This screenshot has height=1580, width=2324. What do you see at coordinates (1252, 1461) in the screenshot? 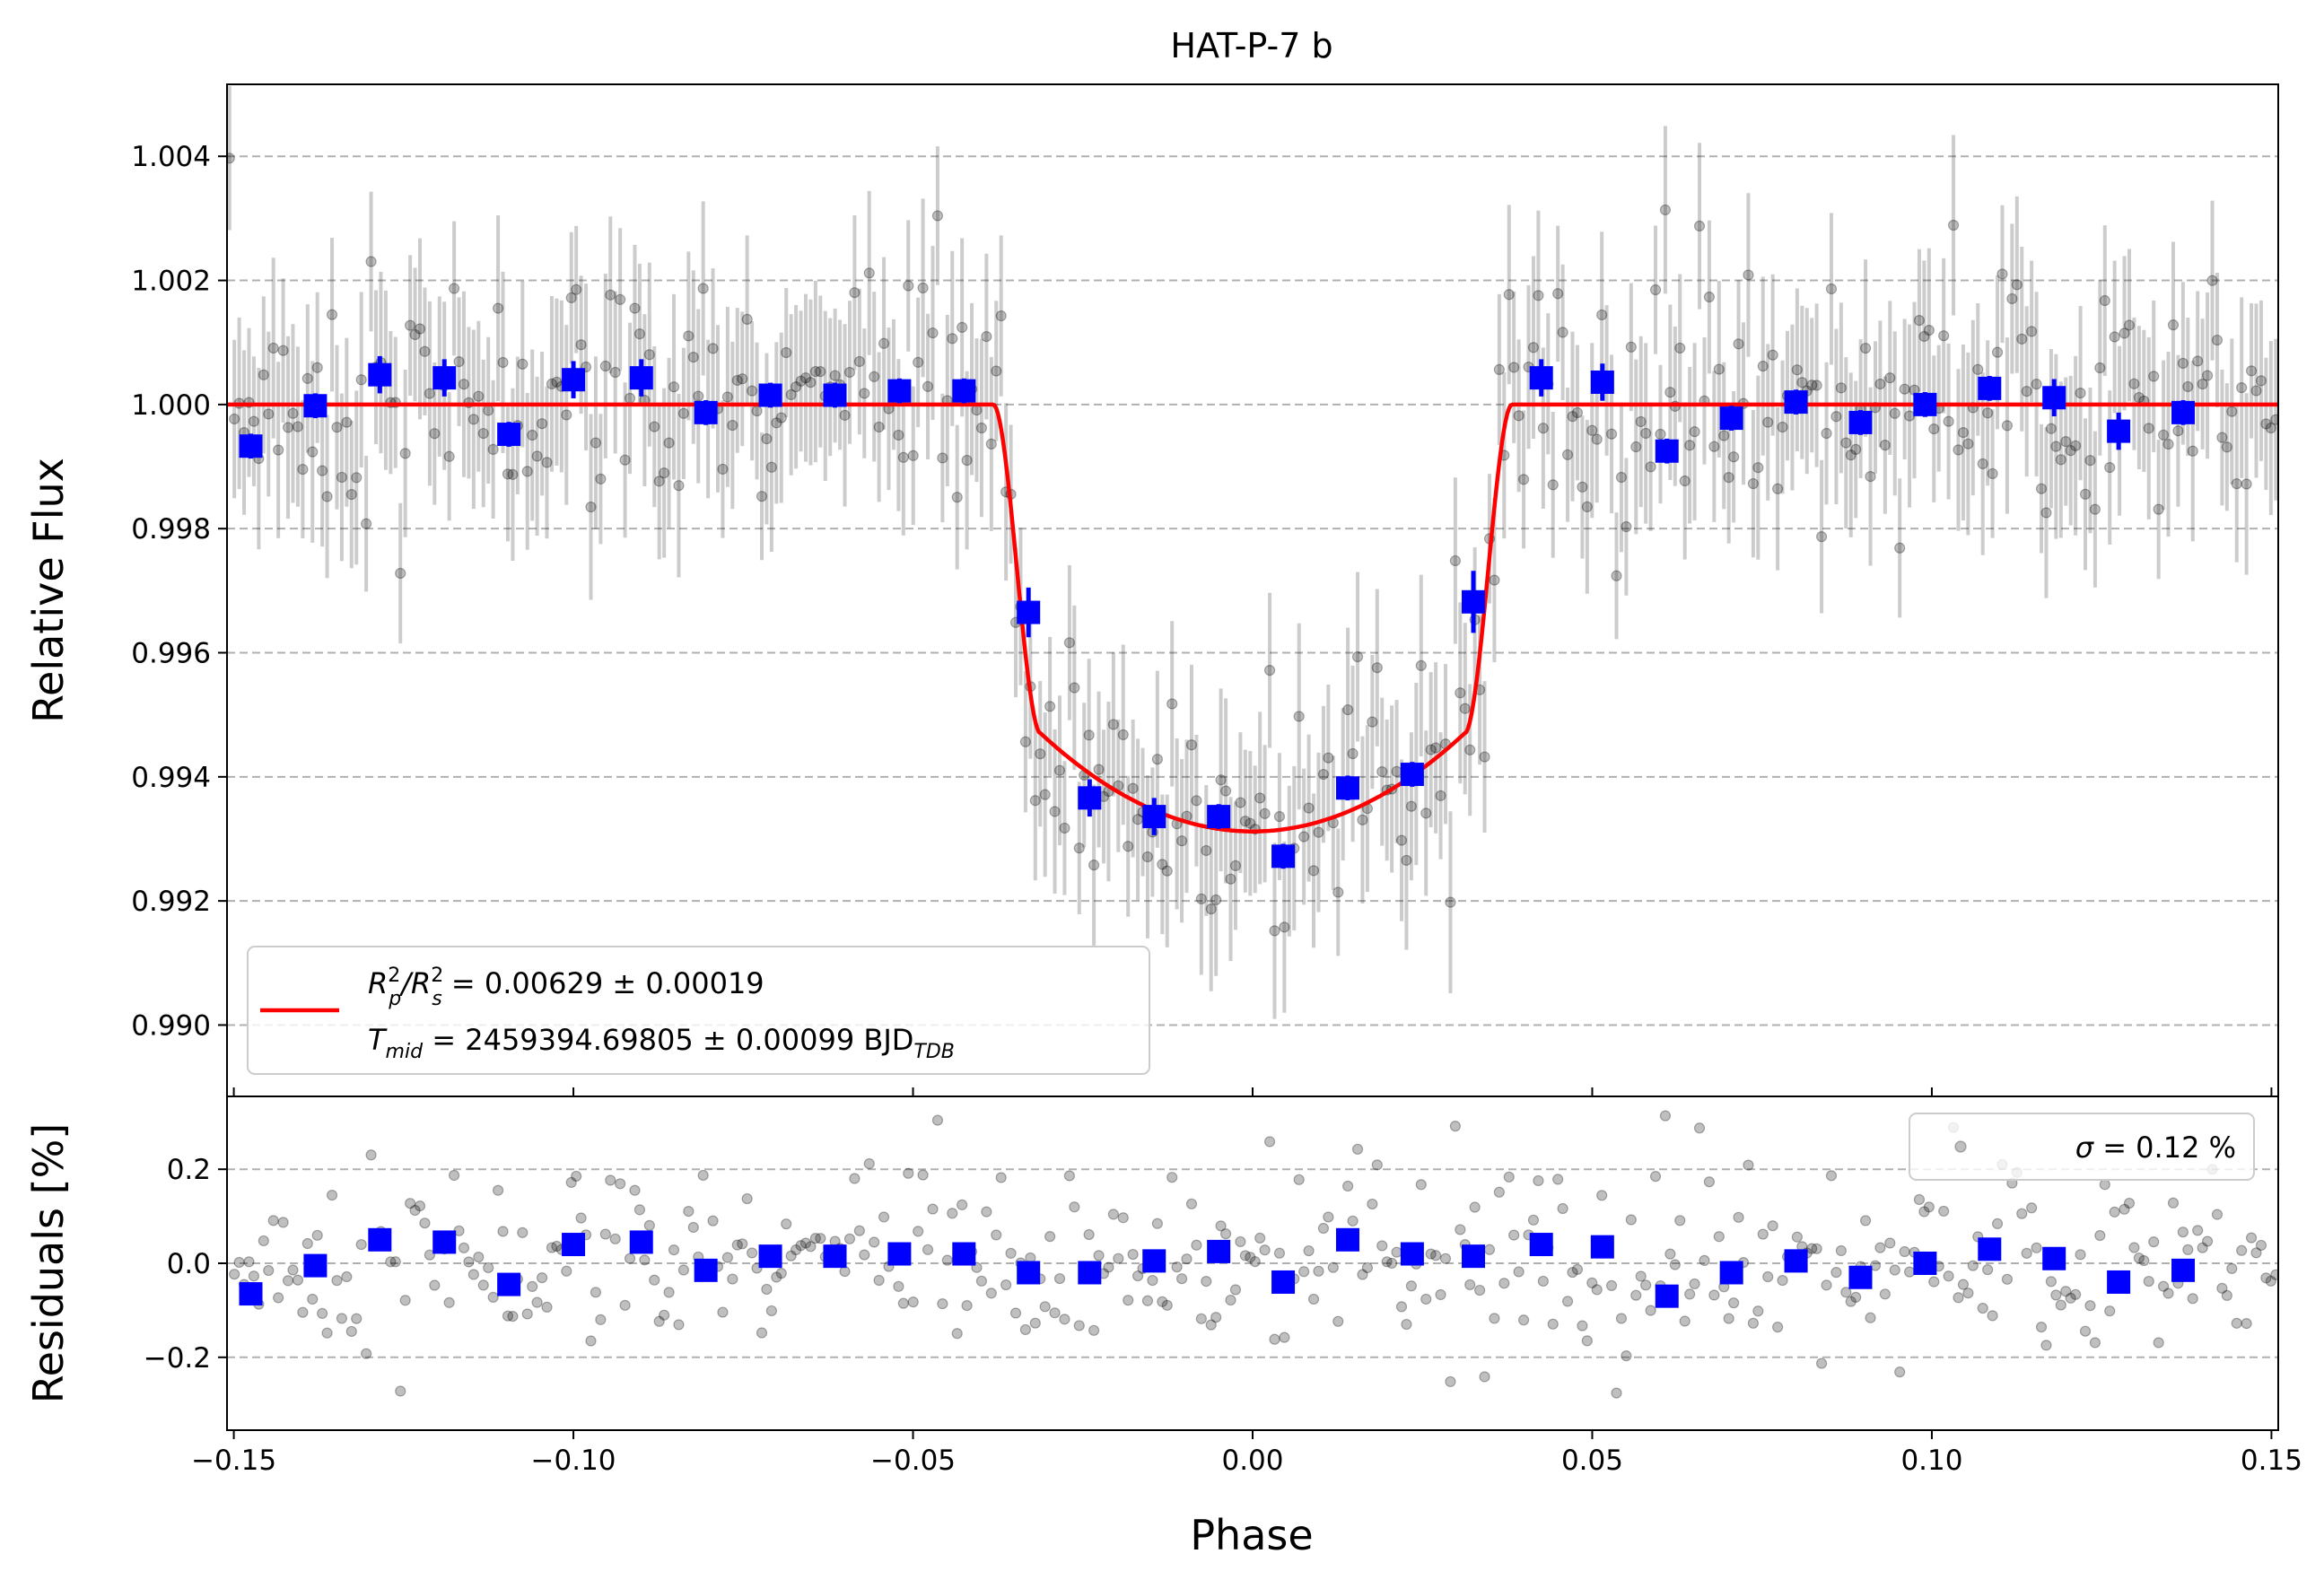
I see `phase-x-tick-label: 0.00` at bounding box center [1252, 1461].